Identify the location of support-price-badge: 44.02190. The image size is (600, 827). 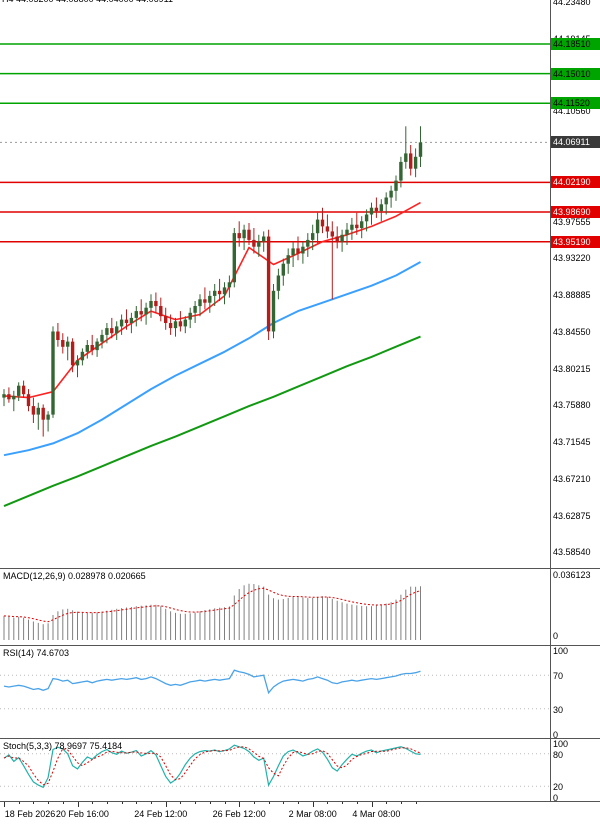
(575, 182).